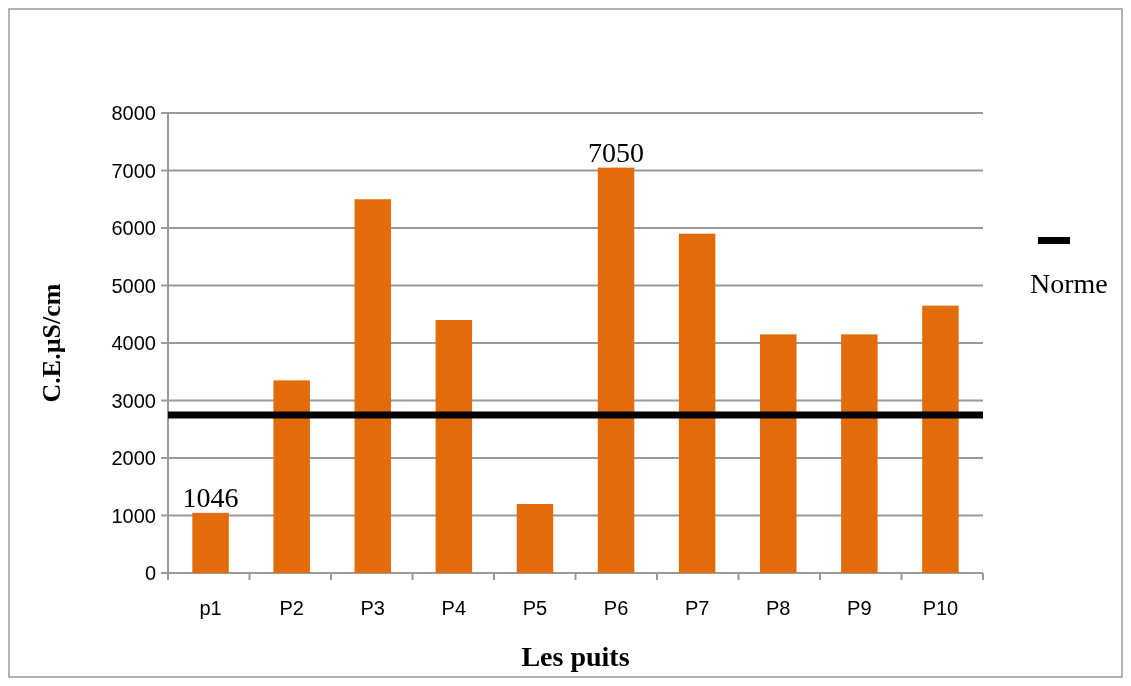 The width and height of the screenshot is (1131, 686). I want to click on y-tick-label: 5000, so click(133, 285).